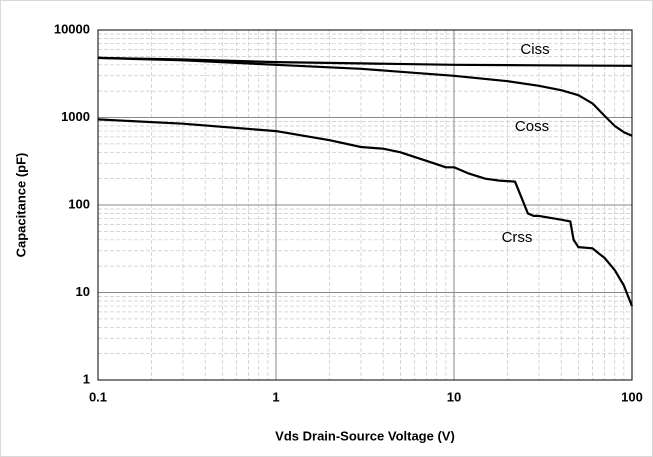  What do you see at coordinates (20, 205) in the screenshot?
I see `y-axis-label: Capacitance (pF)` at bounding box center [20, 205].